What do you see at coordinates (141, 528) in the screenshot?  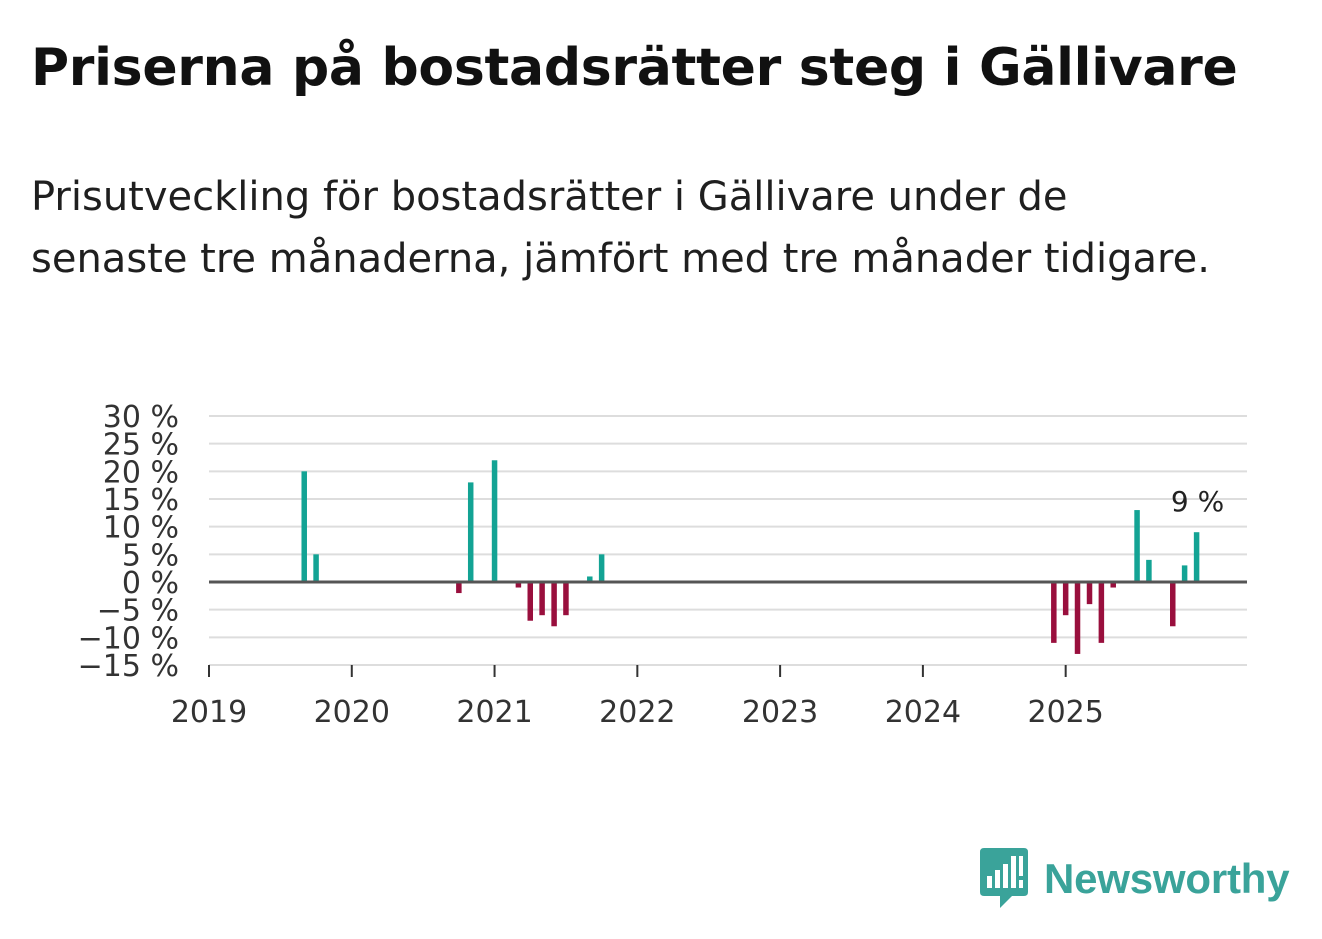 I see `y-tick-label: 10 %` at bounding box center [141, 528].